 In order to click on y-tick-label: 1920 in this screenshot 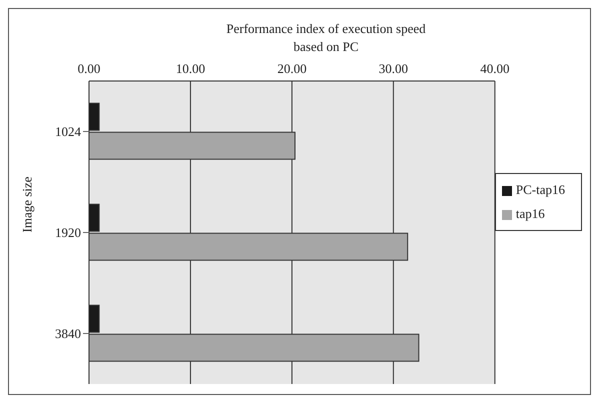, I will do `click(68, 232)`.